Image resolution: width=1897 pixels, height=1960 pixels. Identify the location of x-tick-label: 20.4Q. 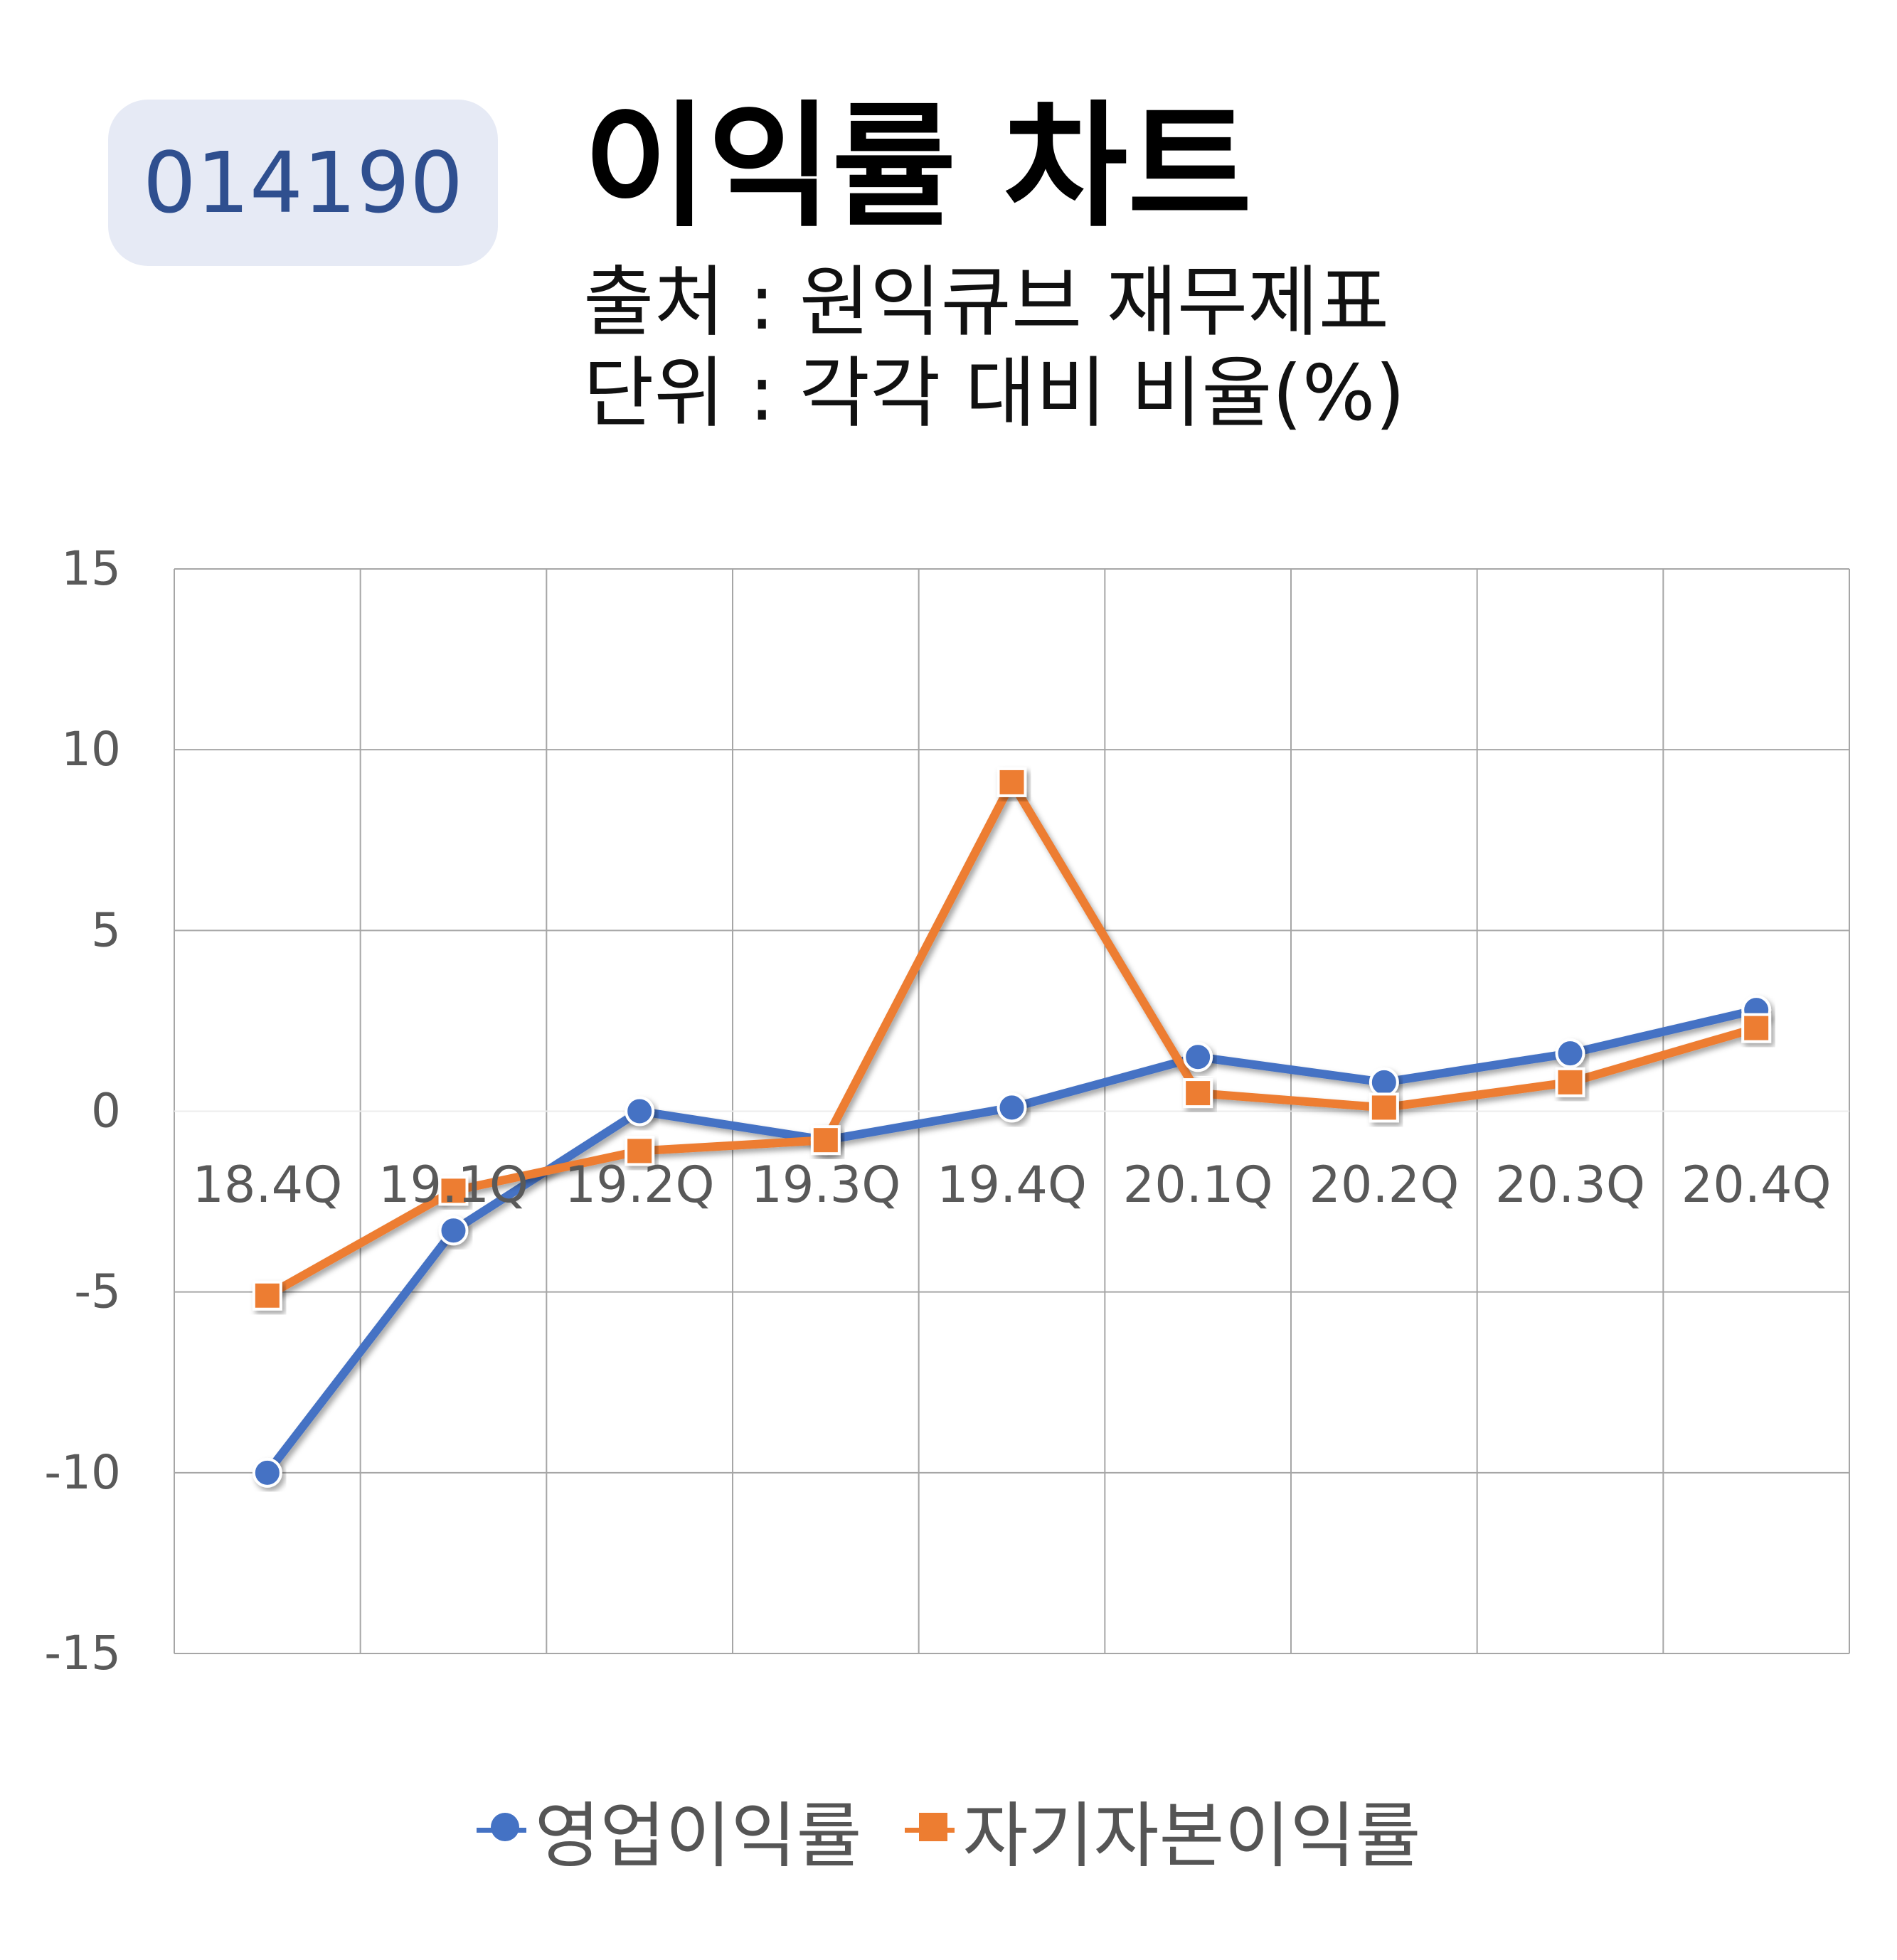
(1756, 1185).